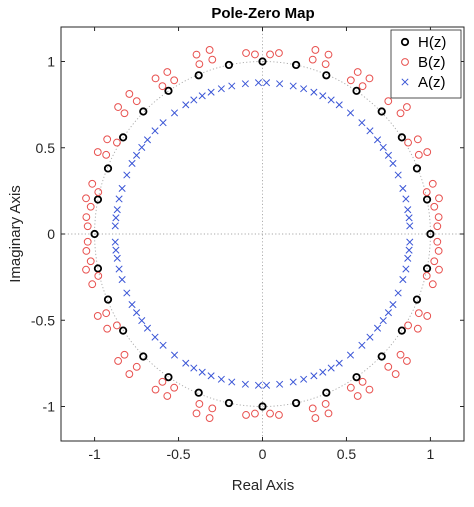 The height and width of the screenshot is (507, 474). What do you see at coordinates (49, 407) in the screenshot?
I see `y-tick-label: -1` at bounding box center [49, 407].